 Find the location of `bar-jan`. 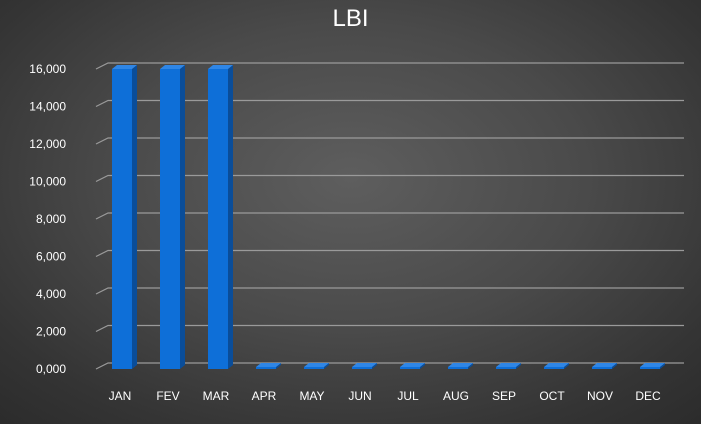

bar-jan is located at coordinates (124, 217).